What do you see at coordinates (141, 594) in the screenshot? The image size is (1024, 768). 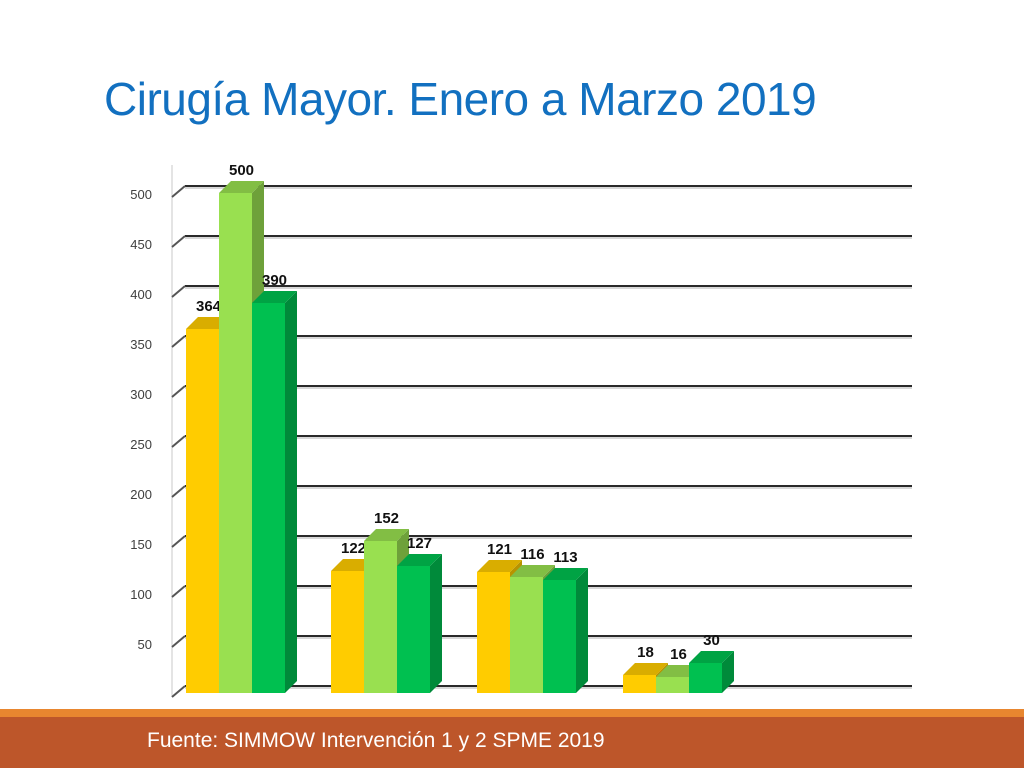 I see `y-tick-label: 100` at bounding box center [141, 594].